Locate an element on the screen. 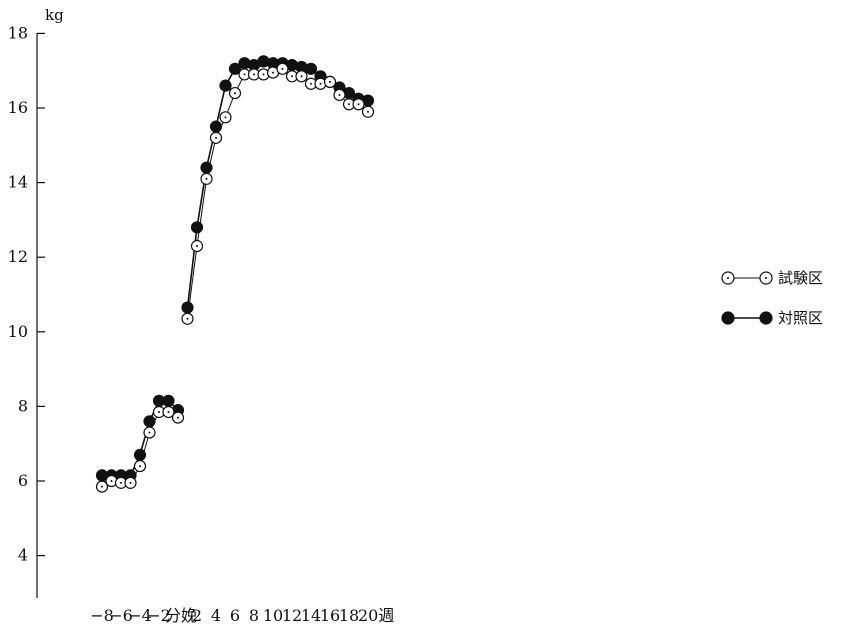 Image resolution: width=843 pixels, height=630 pixels. y-tick-label: 18 is located at coordinates (18, 32).